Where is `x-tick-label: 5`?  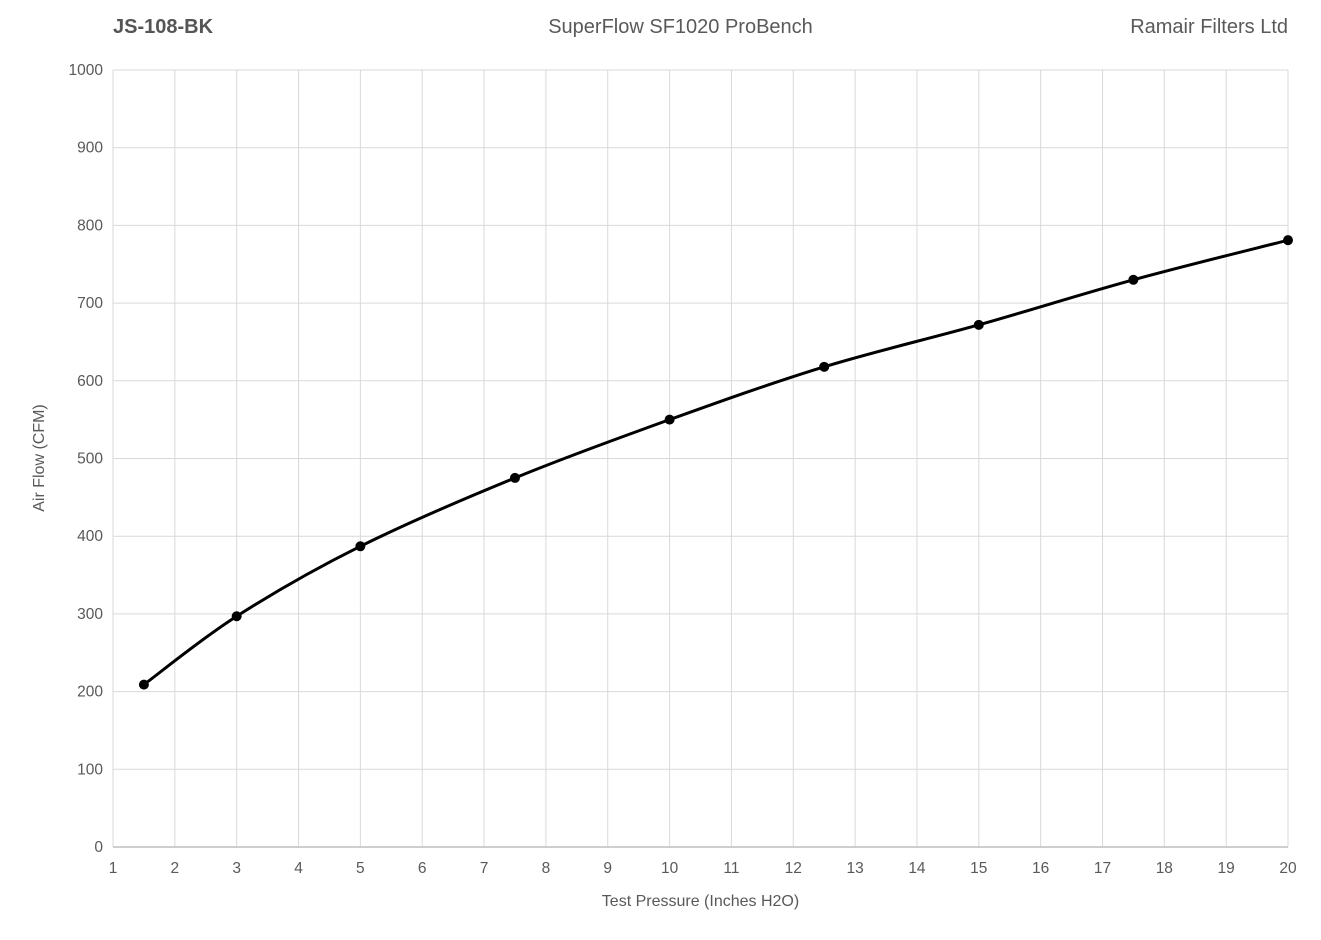
x-tick-label: 5 is located at coordinates (360, 868).